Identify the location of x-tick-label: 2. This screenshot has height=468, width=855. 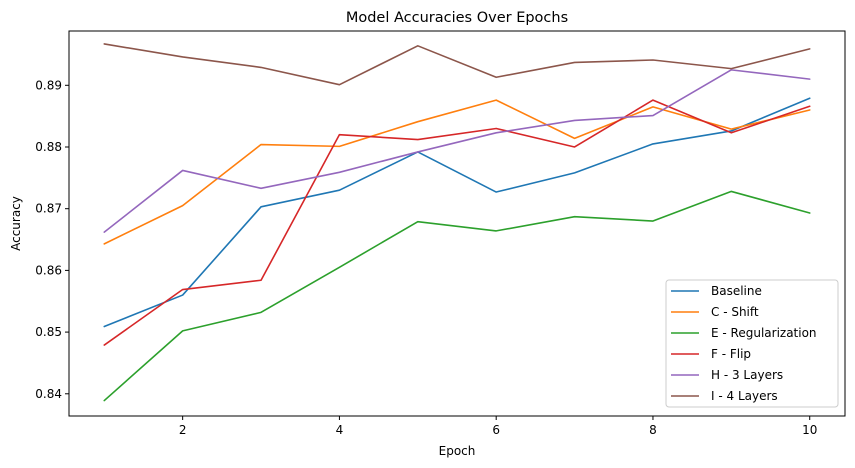
(183, 430).